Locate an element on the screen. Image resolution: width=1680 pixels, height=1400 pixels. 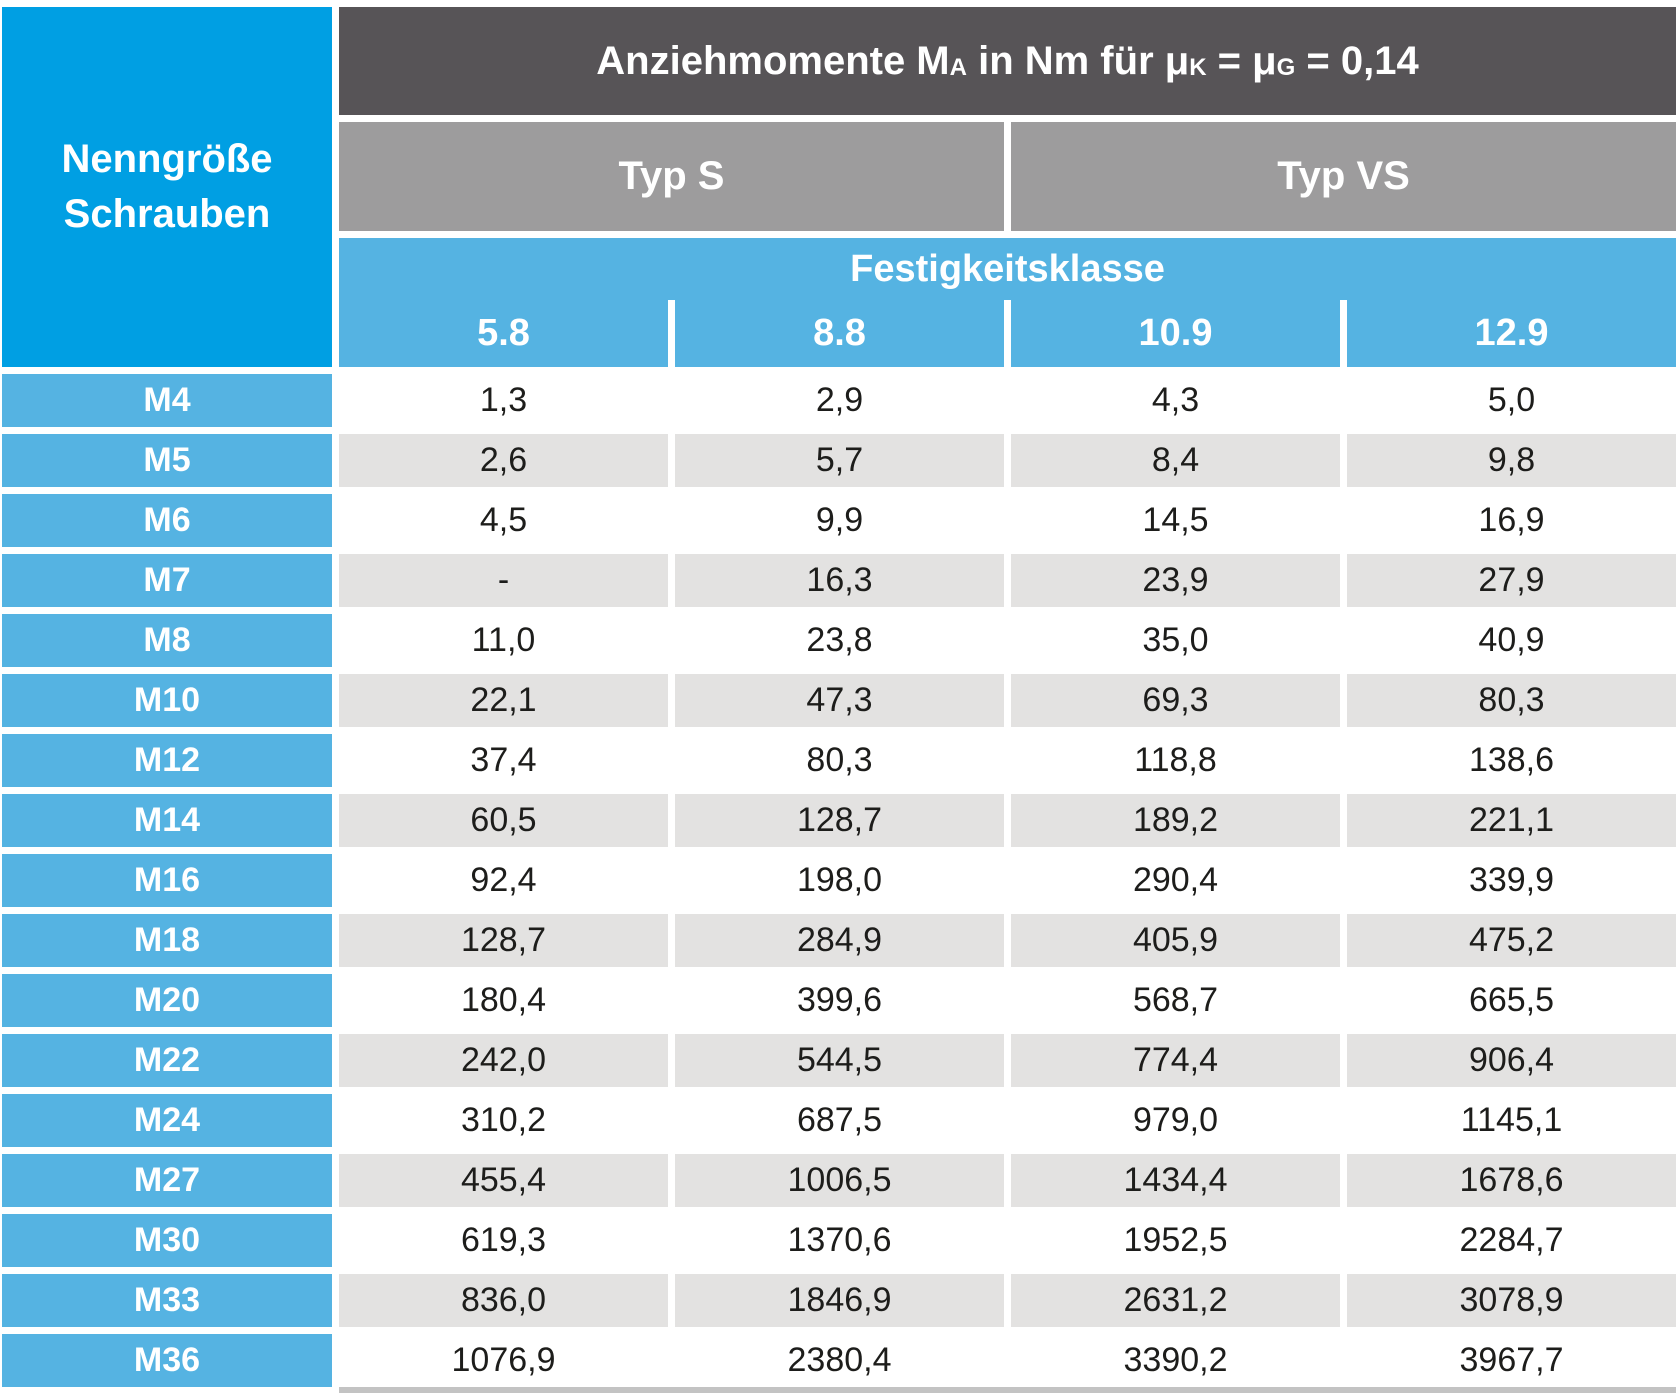
value-cell: 47,3 is located at coordinates (839, 700).